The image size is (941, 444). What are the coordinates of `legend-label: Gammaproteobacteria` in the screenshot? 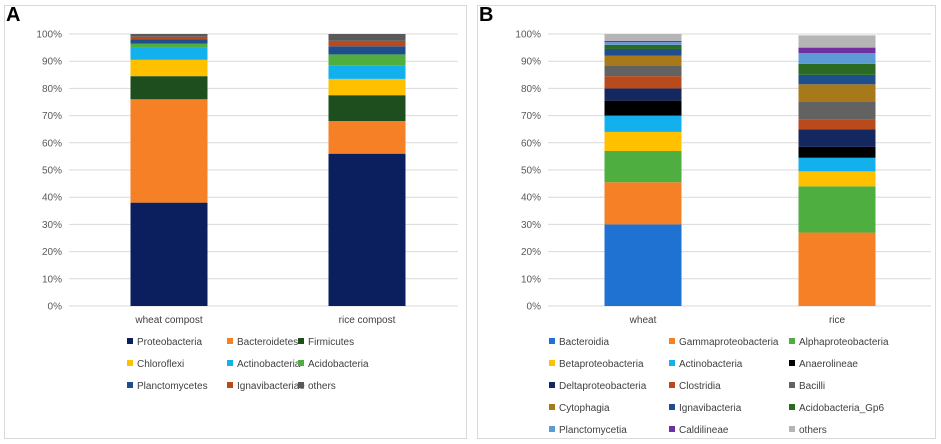 It's located at (729, 342).